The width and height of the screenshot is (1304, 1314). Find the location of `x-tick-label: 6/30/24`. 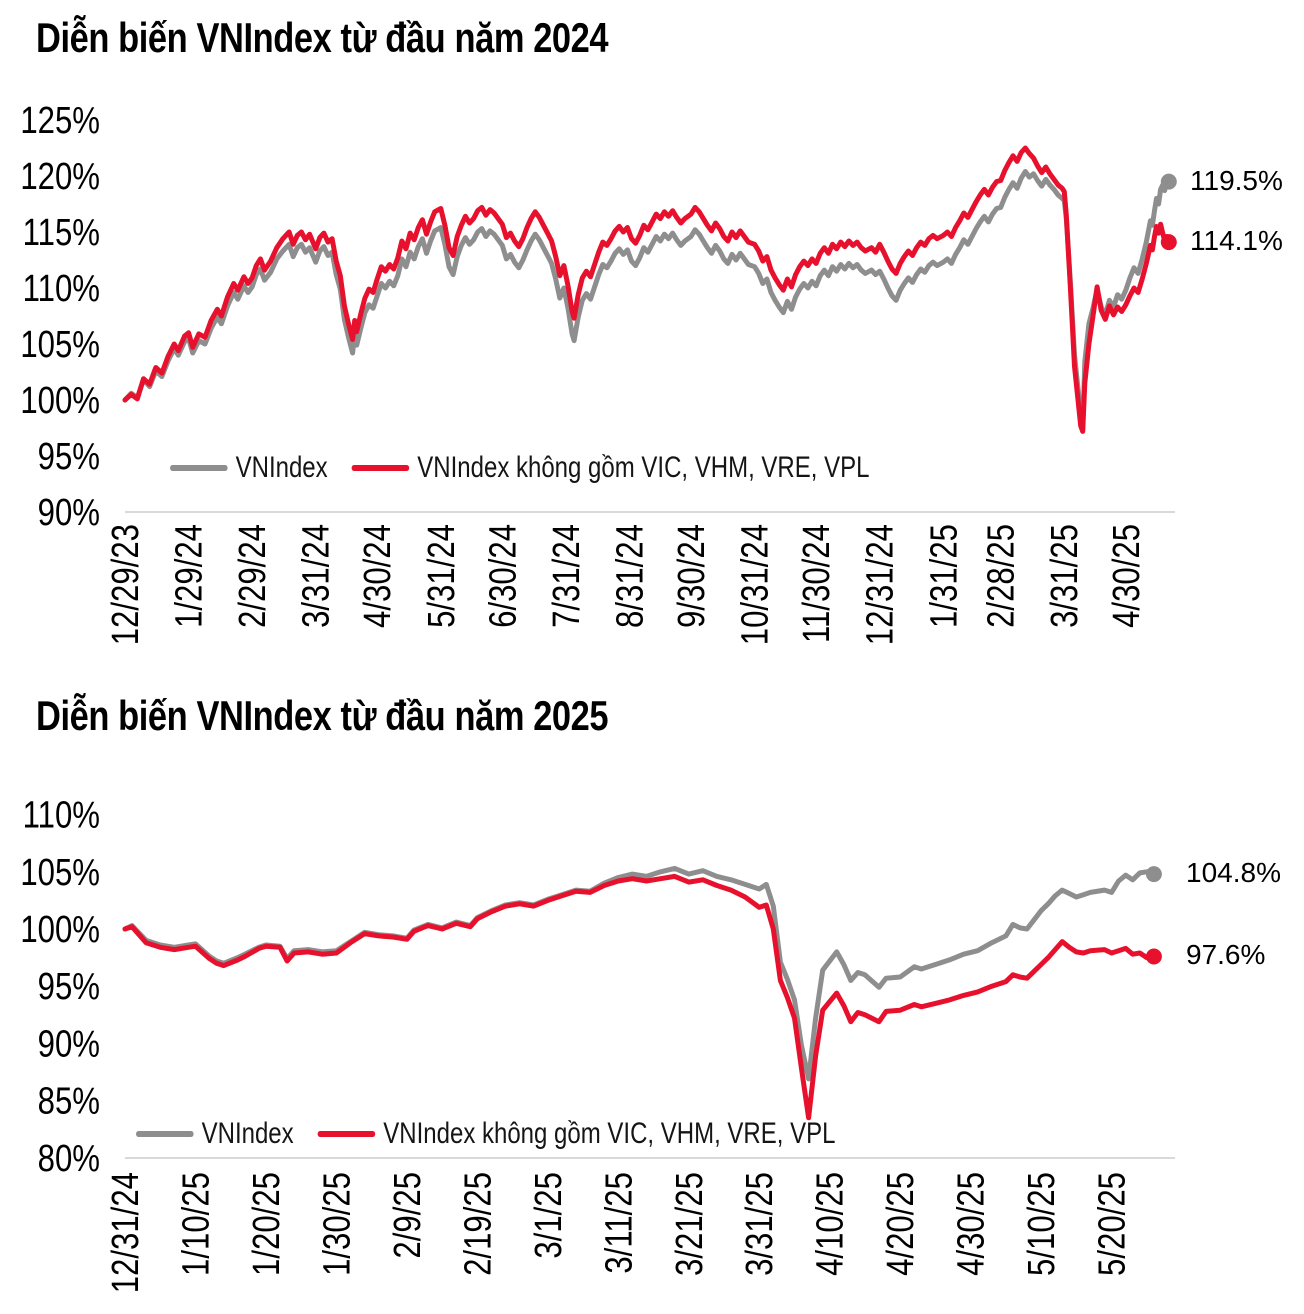

x-tick-label: 6/30/24 is located at coordinates (504, 576).